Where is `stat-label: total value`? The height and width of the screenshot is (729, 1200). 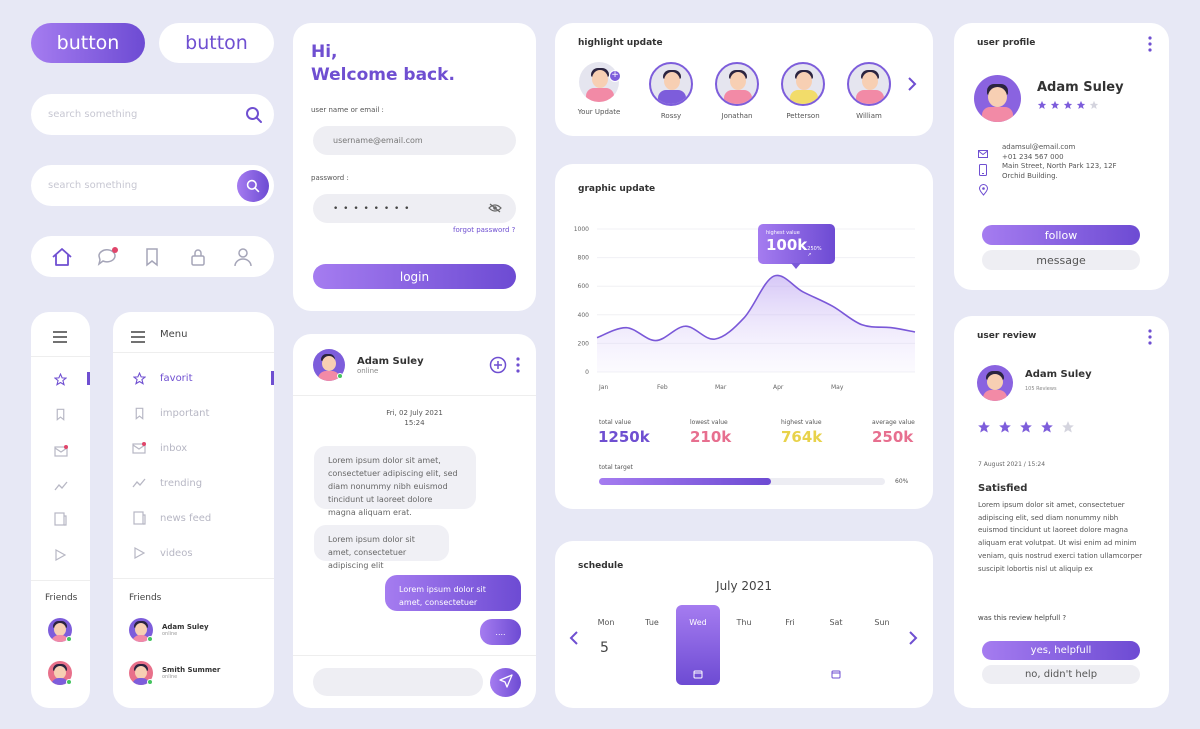
stat-label: total value is located at coordinates (615, 422).